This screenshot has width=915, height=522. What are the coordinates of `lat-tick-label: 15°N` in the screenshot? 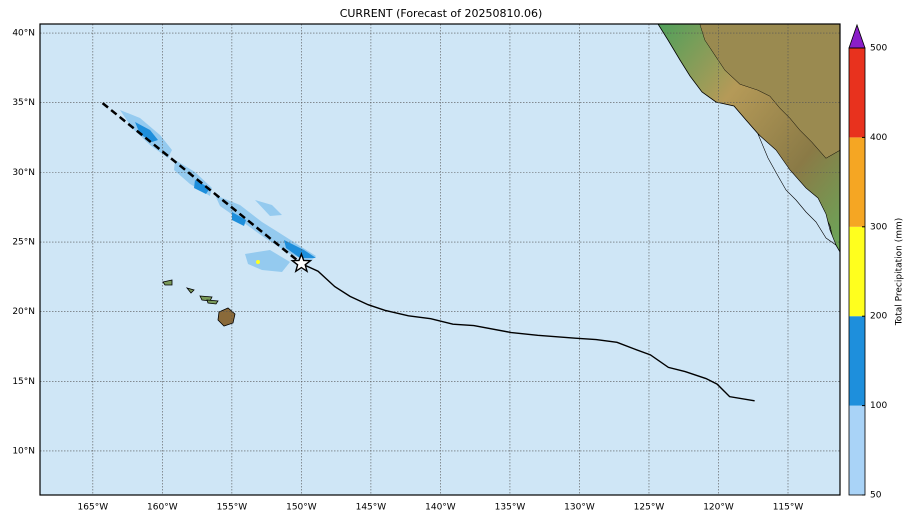 It's located at (23, 382).